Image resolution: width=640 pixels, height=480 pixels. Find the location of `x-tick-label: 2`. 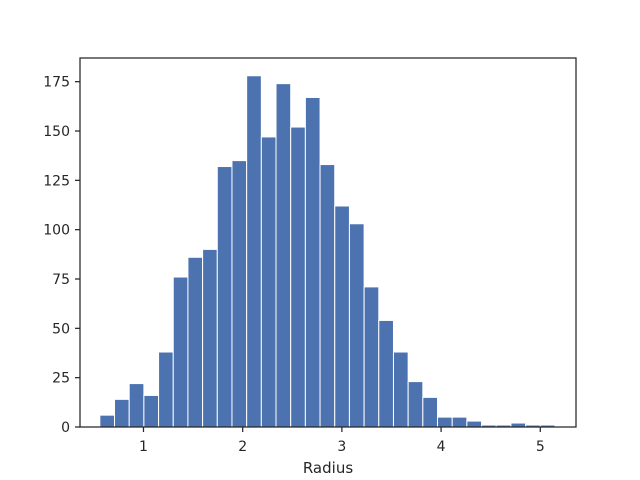

x-tick-label: 2 is located at coordinates (242, 447).